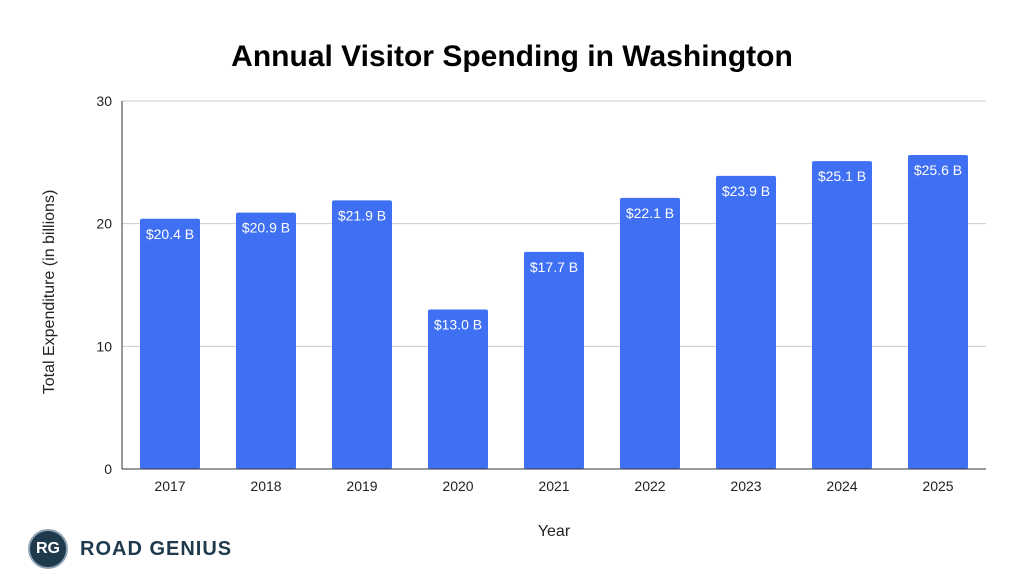 The width and height of the screenshot is (1024, 582). I want to click on bar-2019, so click(362, 335).